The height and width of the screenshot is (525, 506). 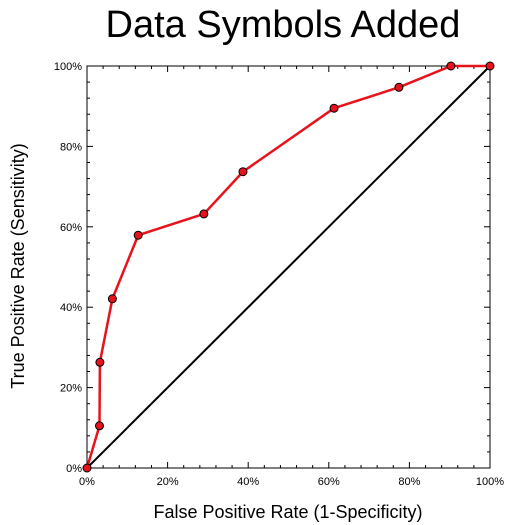 I want to click on y-tick-label: 80%, so click(x=71, y=147).